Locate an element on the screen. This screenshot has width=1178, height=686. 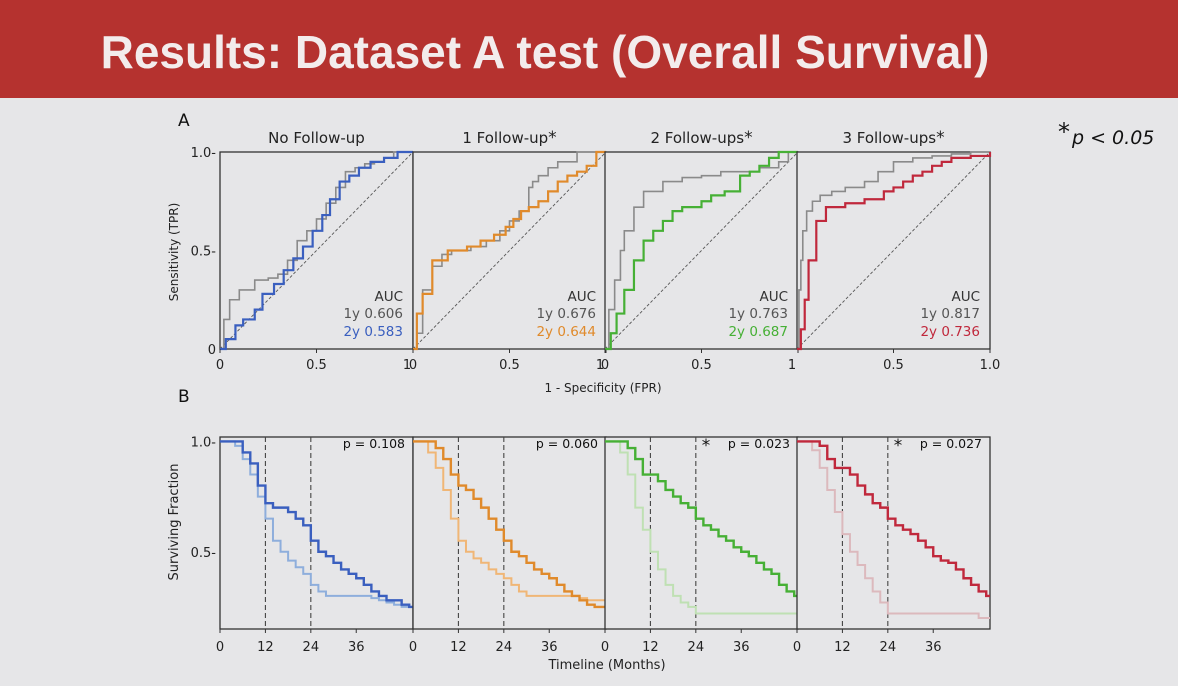
p-value-text: p = 0.108 is located at coordinates (374, 443).